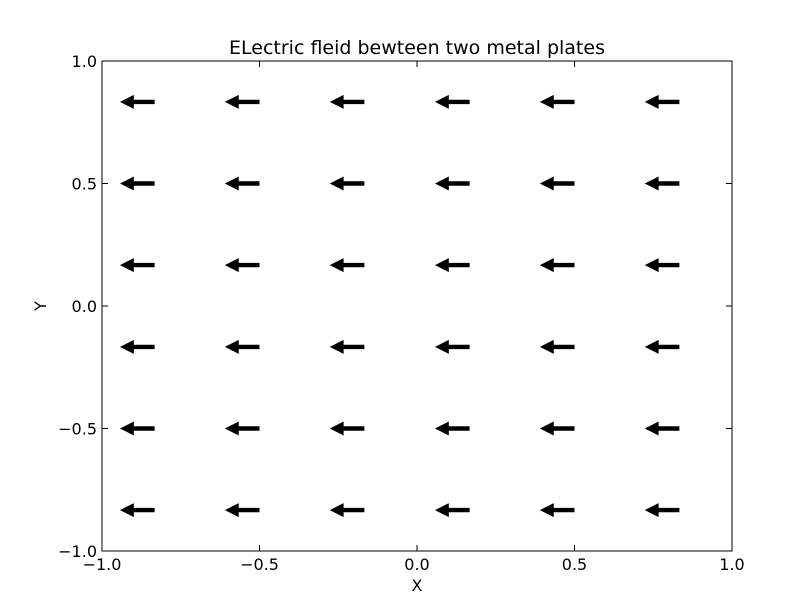 The image size is (812, 612). Describe the element at coordinates (84, 184) in the screenshot. I see `y-tick-label: 0.5` at that location.